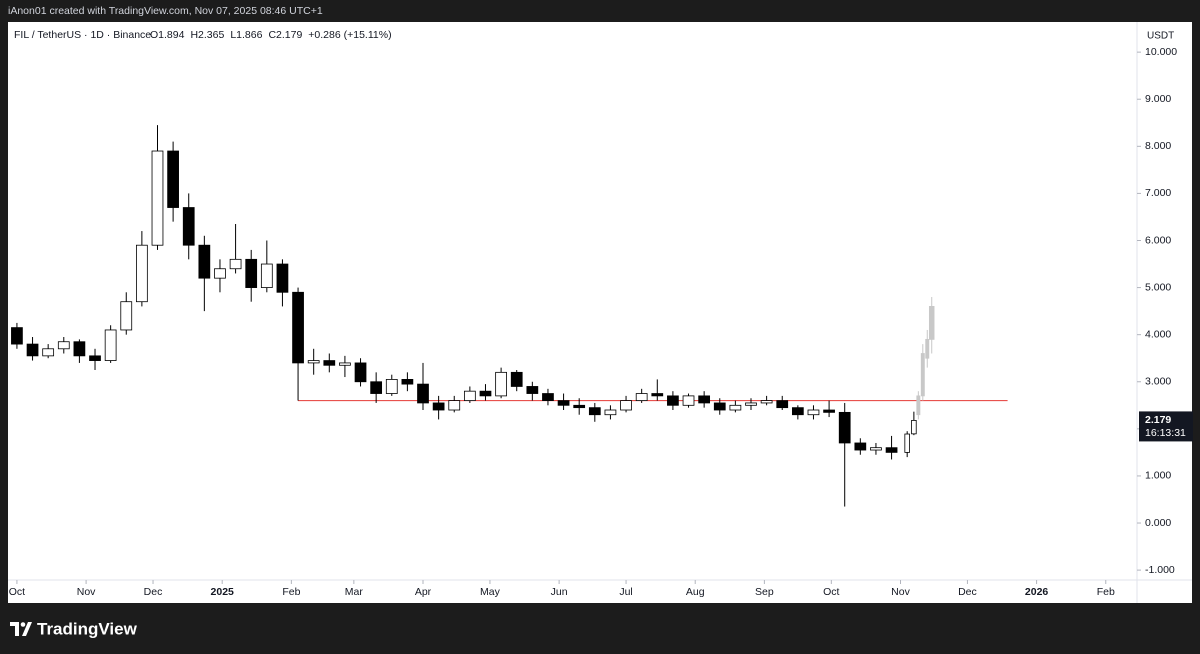 This screenshot has height=654, width=1200. What do you see at coordinates (23, 624) in the screenshot?
I see `logo-dot` at bounding box center [23, 624].